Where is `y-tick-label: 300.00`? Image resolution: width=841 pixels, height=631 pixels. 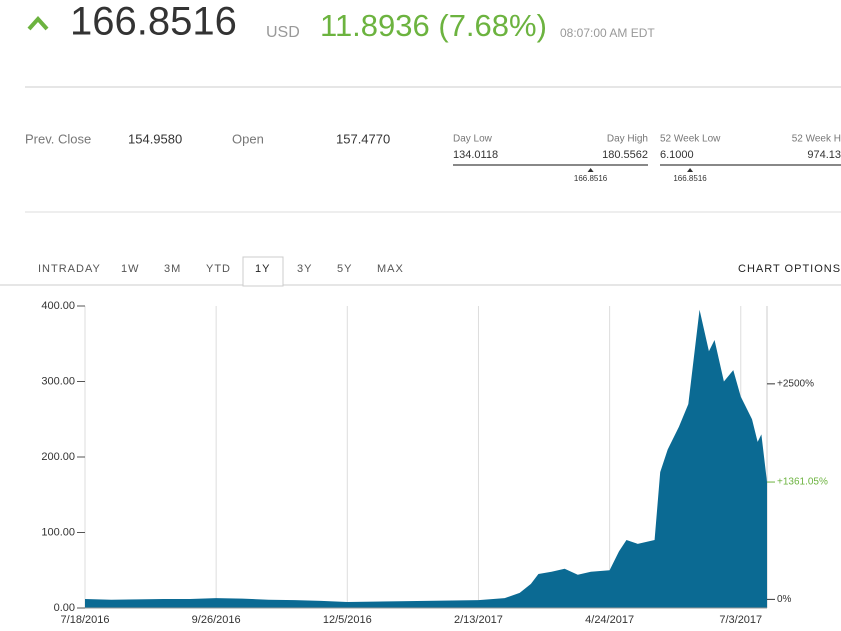 y-tick-label: 300.00 is located at coordinates (58, 381).